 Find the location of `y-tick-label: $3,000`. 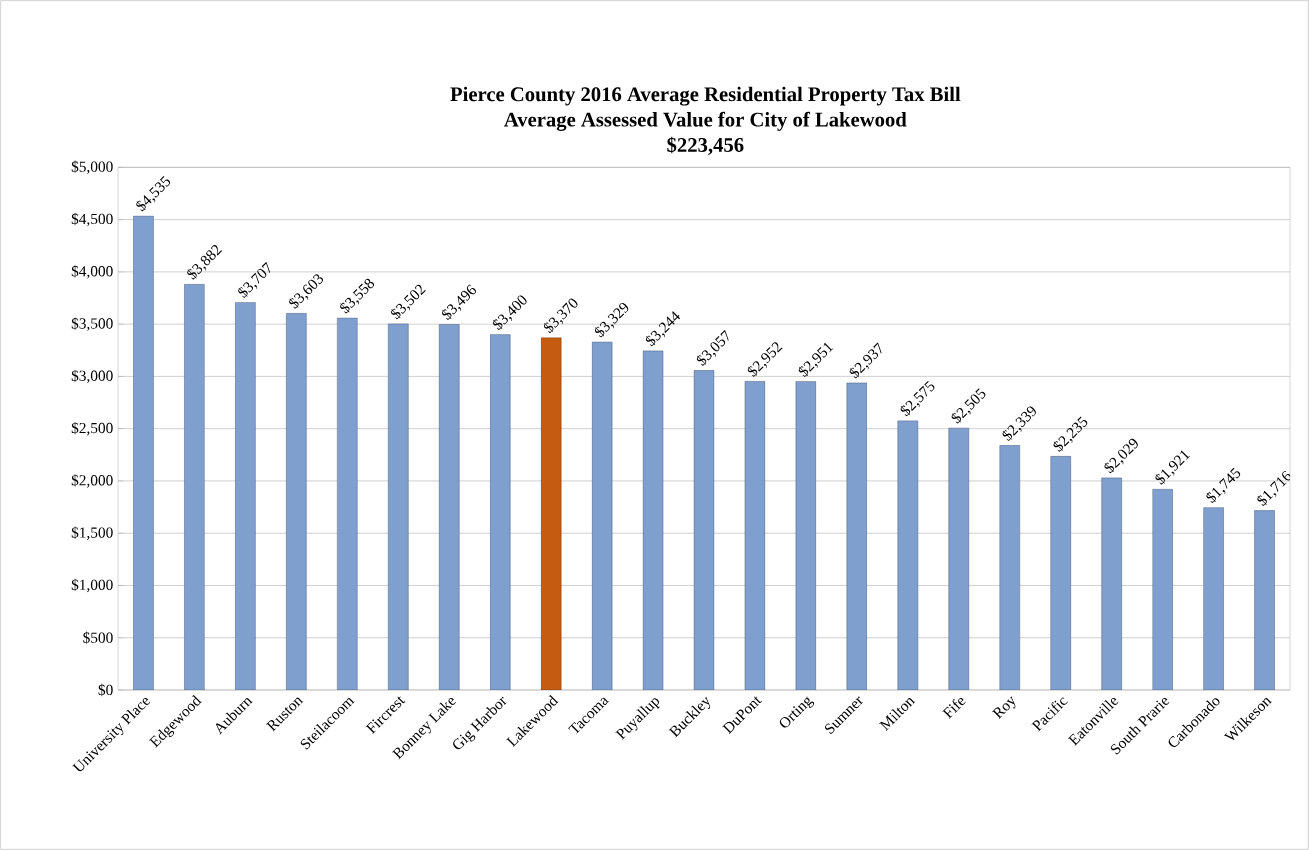

y-tick-label: $3,000 is located at coordinates (92, 376).